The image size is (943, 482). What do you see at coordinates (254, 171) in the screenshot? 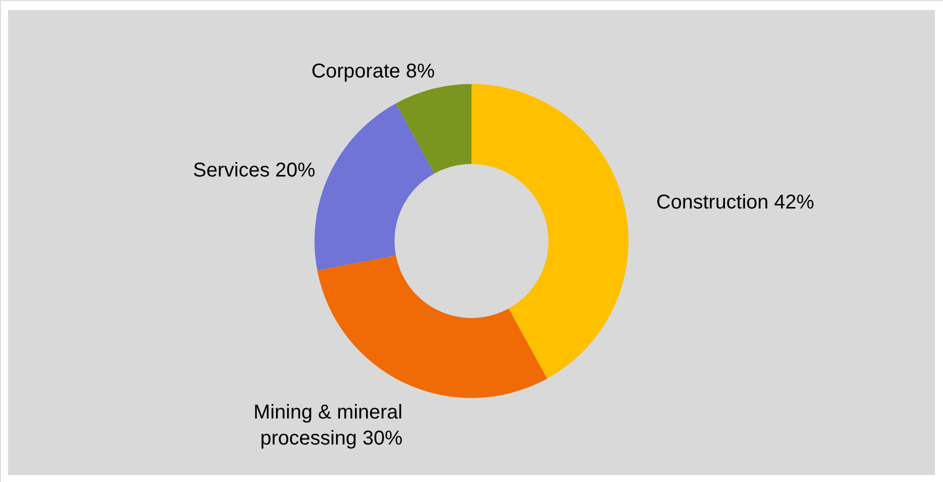
I see `slice-label: Services 20%` at bounding box center [254, 171].